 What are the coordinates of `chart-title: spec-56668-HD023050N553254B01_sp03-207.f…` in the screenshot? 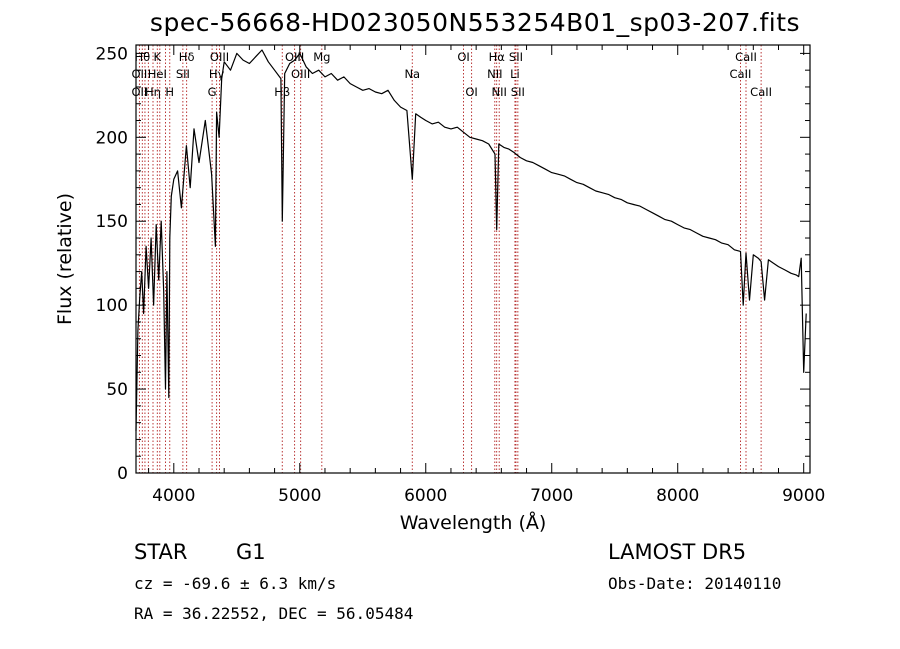 It's located at (475, 22).